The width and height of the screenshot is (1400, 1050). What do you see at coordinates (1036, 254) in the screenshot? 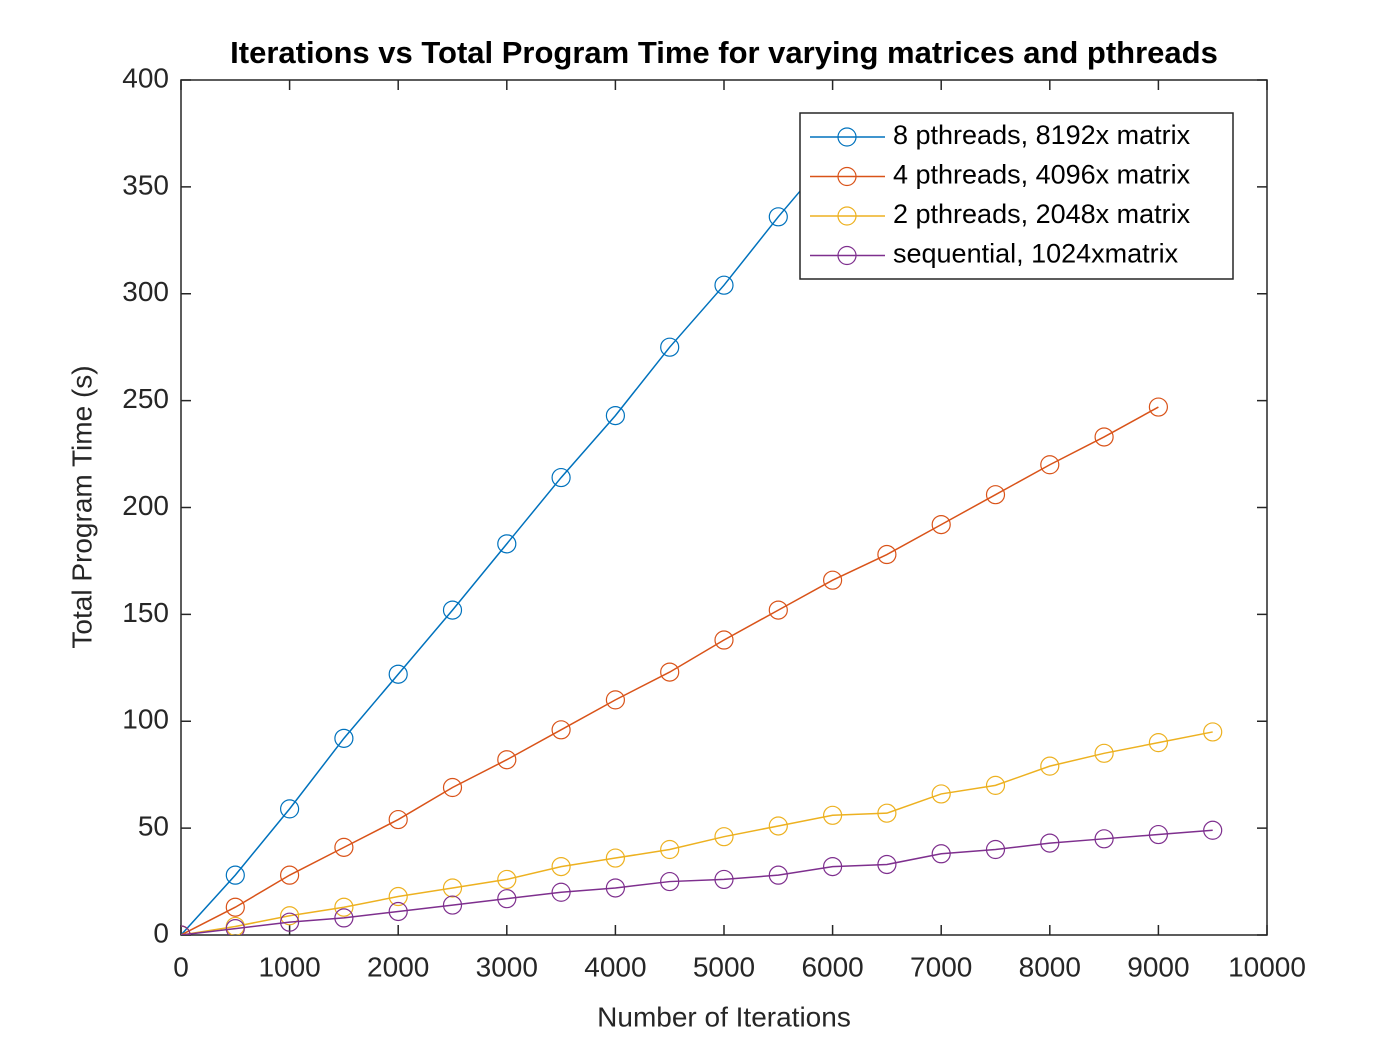
I see `legend-label: sequential, 1024xmatrix` at bounding box center [1036, 254].